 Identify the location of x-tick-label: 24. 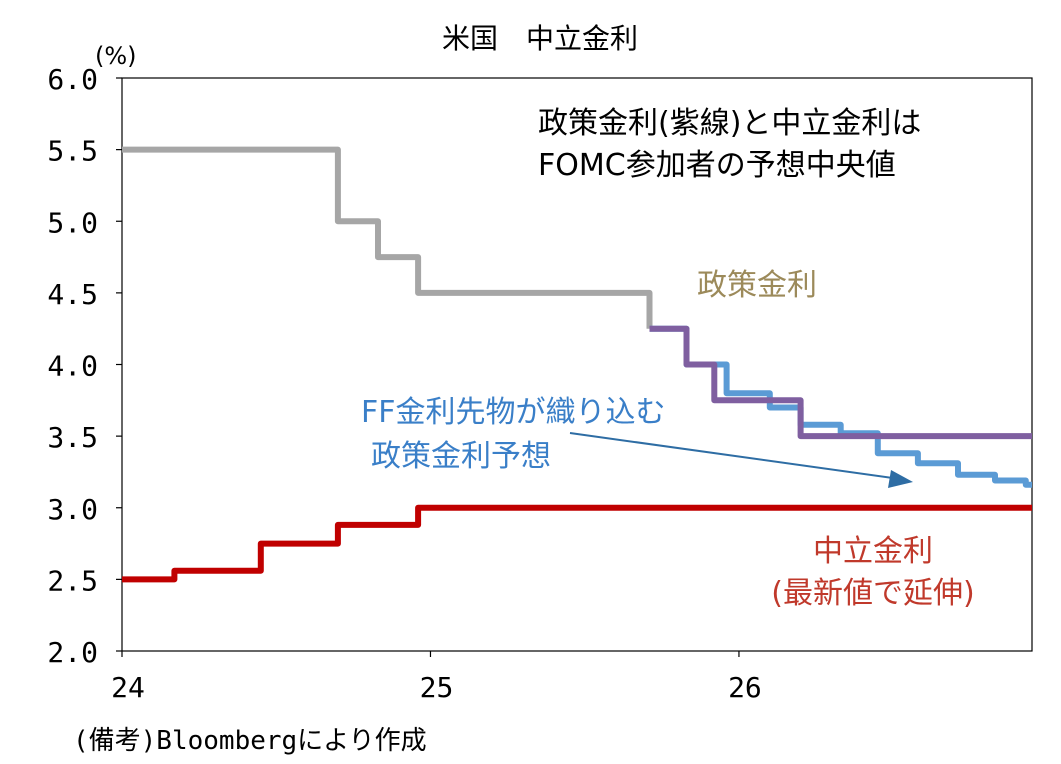
(128, 687).